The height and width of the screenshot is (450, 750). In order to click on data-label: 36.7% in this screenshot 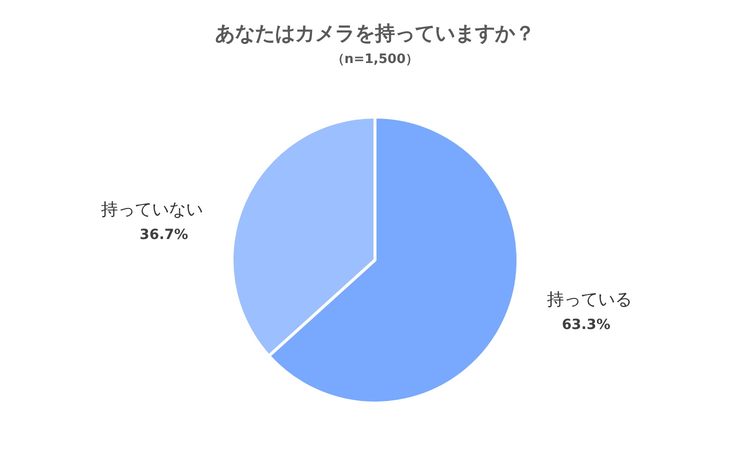, I will do `click(164, 234)`.